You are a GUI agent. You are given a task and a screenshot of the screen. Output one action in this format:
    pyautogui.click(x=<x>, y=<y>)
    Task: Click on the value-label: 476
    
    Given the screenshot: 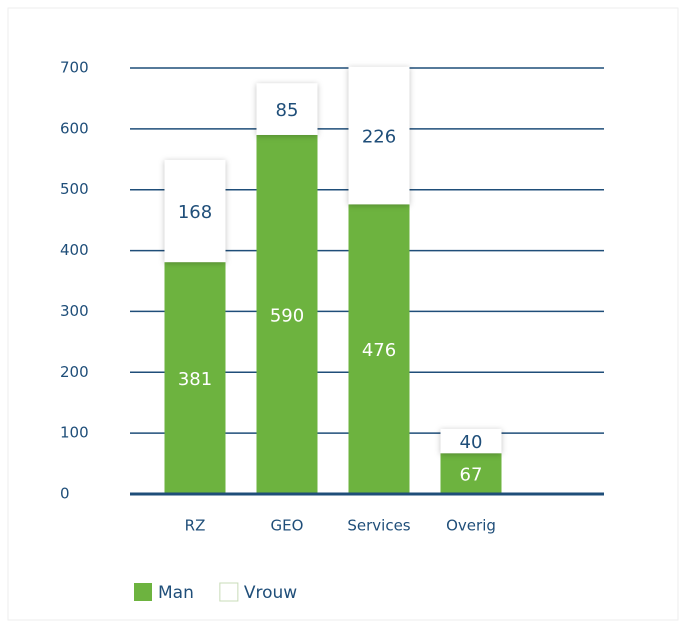 What is the action you would take?
    pyautogui.click(x=379, y=350)
    